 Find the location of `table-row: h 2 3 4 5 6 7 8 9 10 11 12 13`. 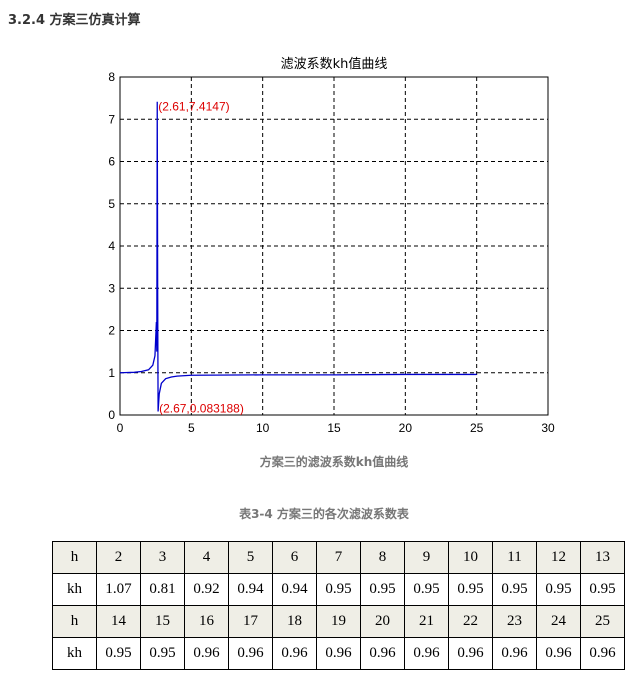

table-row: h 2 3 4 5 6 7 8 9 10 11 12 13 is located at coordinates (338, 557).